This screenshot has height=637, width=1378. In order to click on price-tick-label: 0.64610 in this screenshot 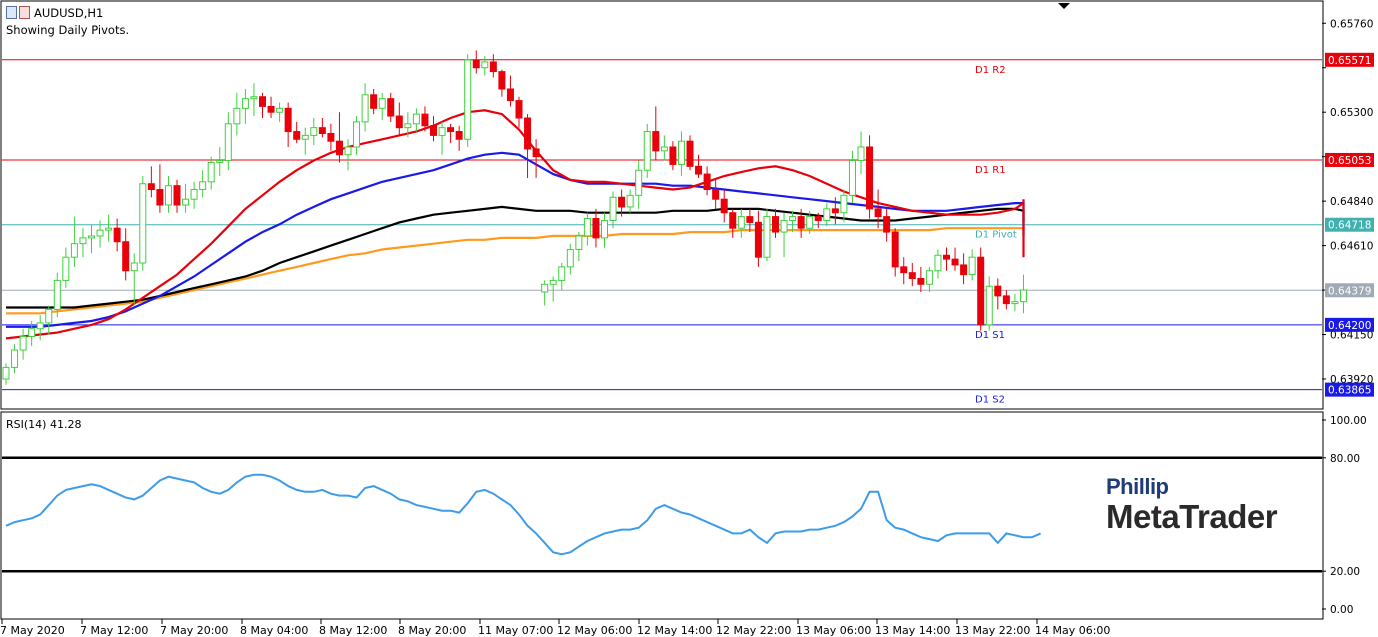, I will do `click(1351, 247)`.